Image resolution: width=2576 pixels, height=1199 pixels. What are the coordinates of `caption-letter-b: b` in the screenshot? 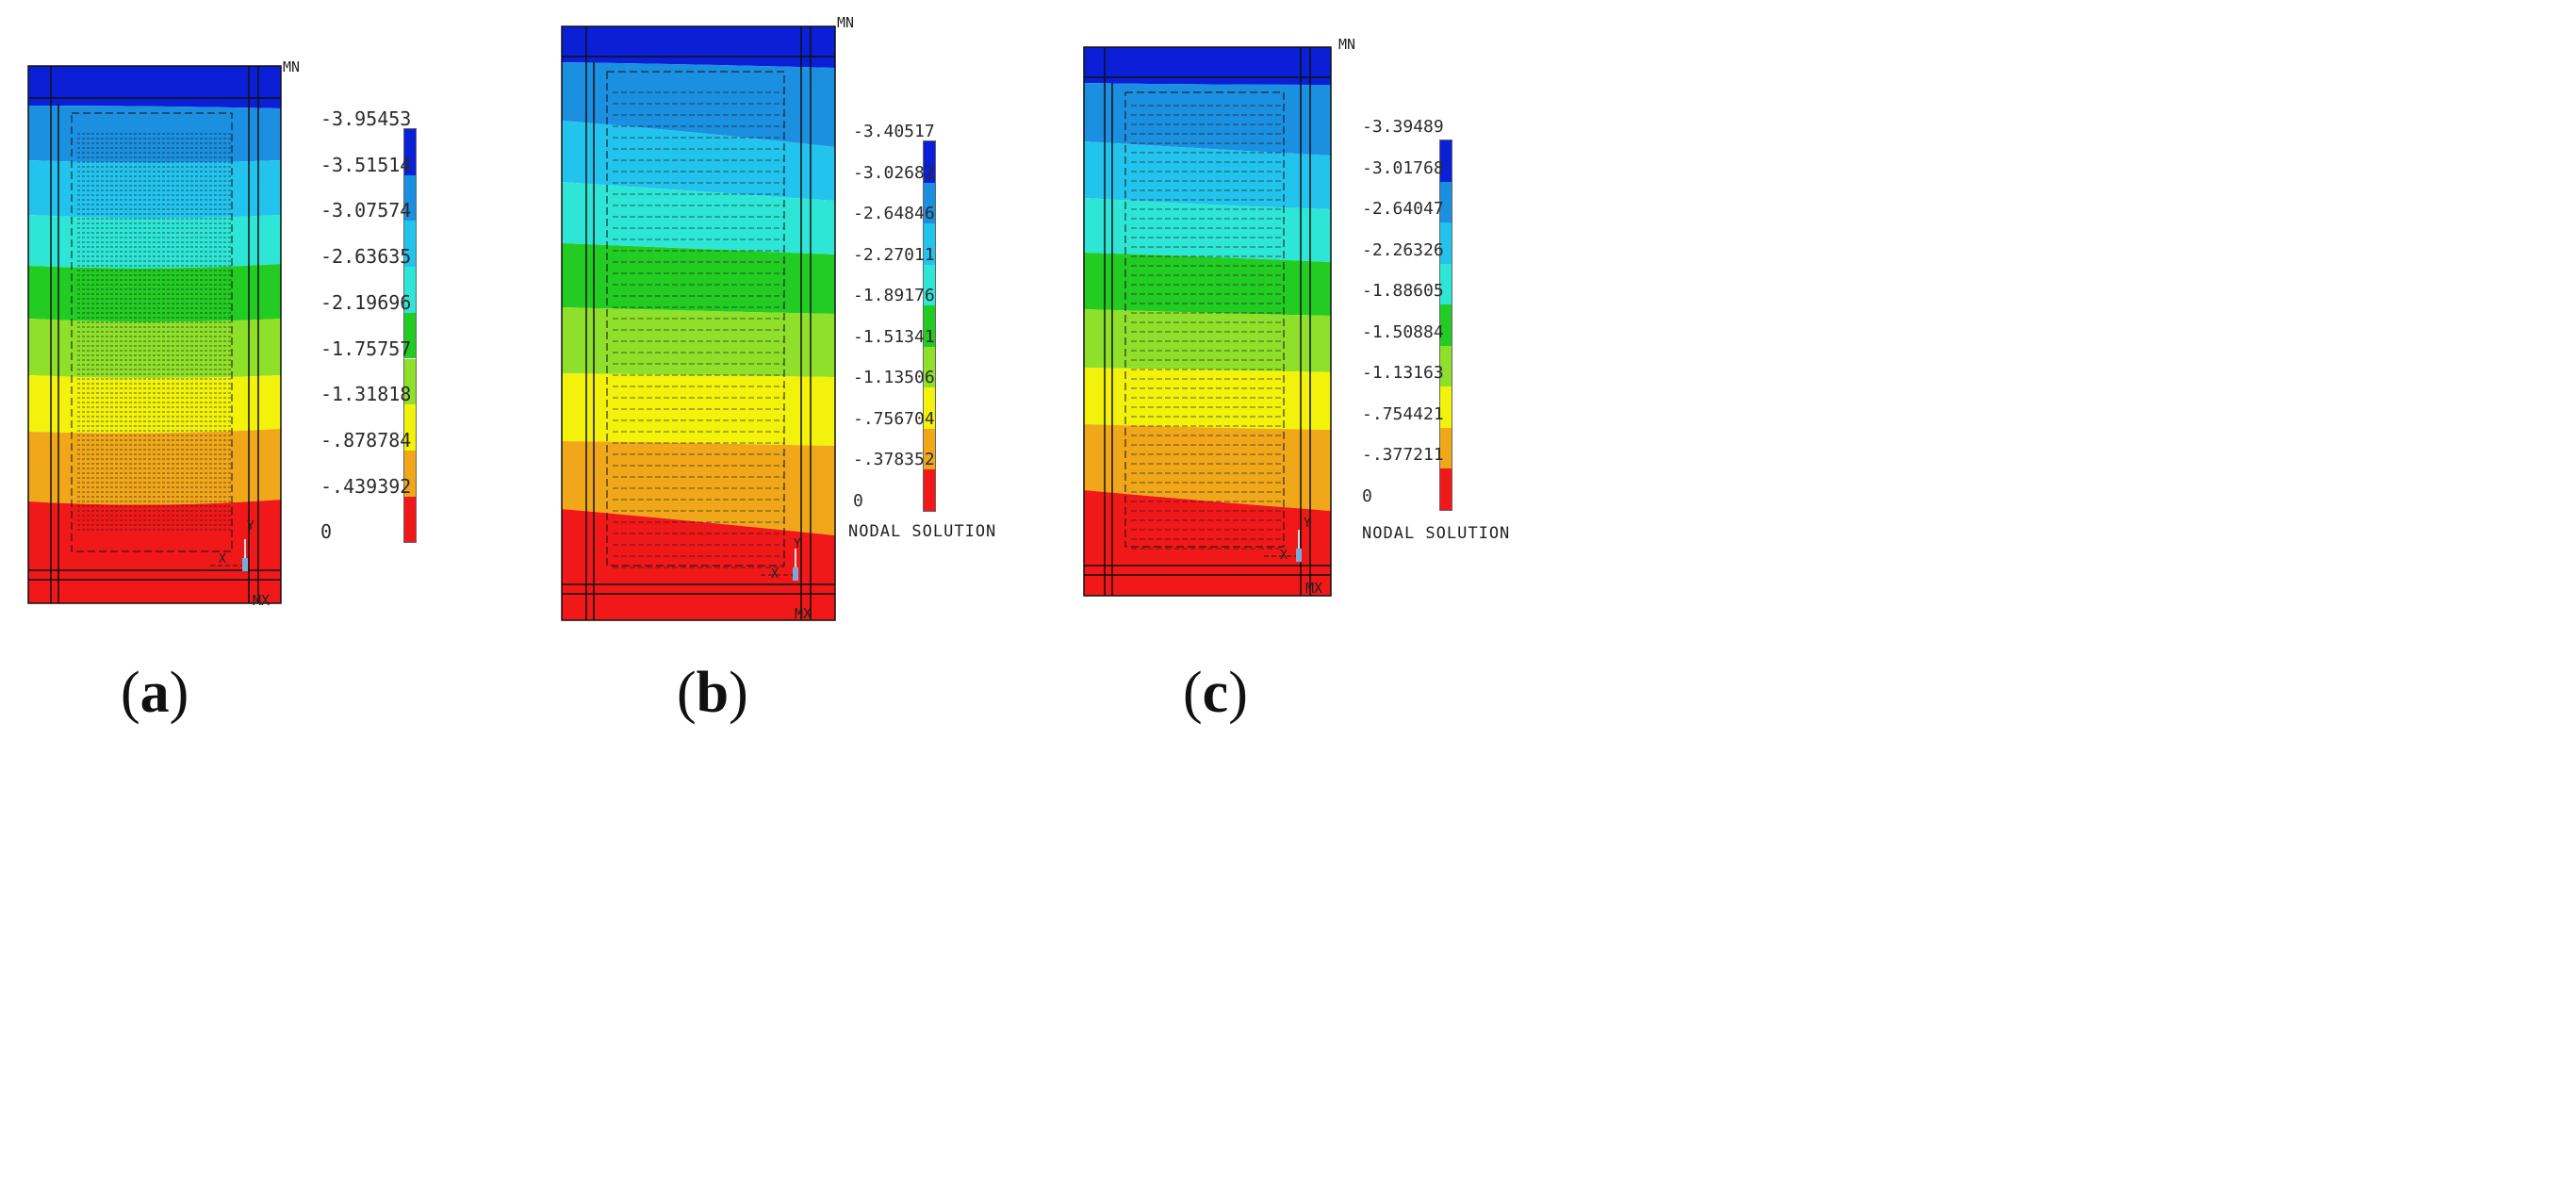 It's located at (713, 693).